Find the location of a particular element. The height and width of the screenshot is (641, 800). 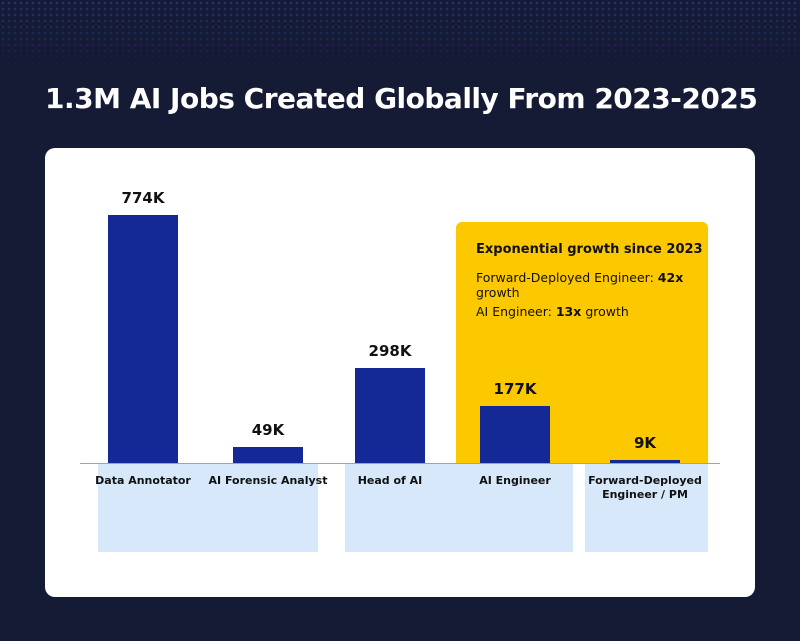

annotation-label: Forward-Deployed Engineer: is located at coordinates (565, 277).